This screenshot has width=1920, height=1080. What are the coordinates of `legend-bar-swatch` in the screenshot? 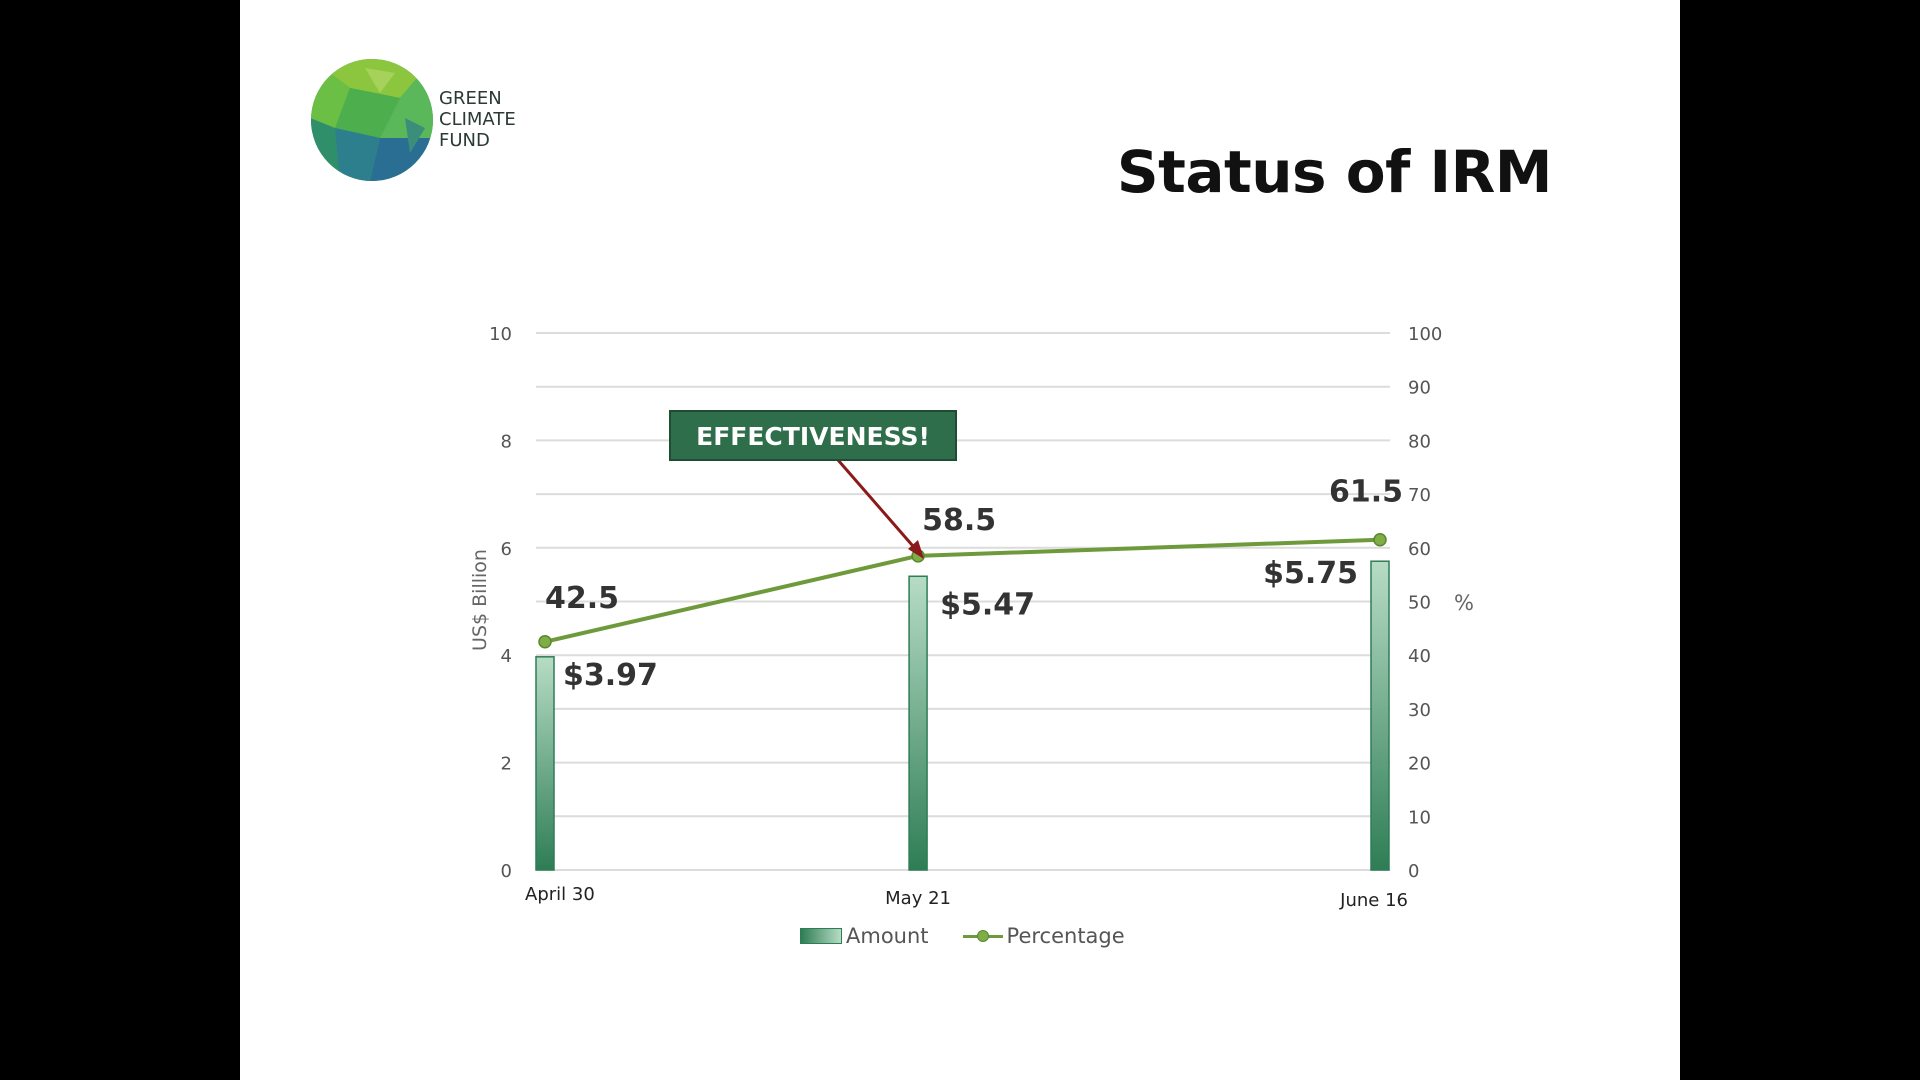 It's located at (821, 936).